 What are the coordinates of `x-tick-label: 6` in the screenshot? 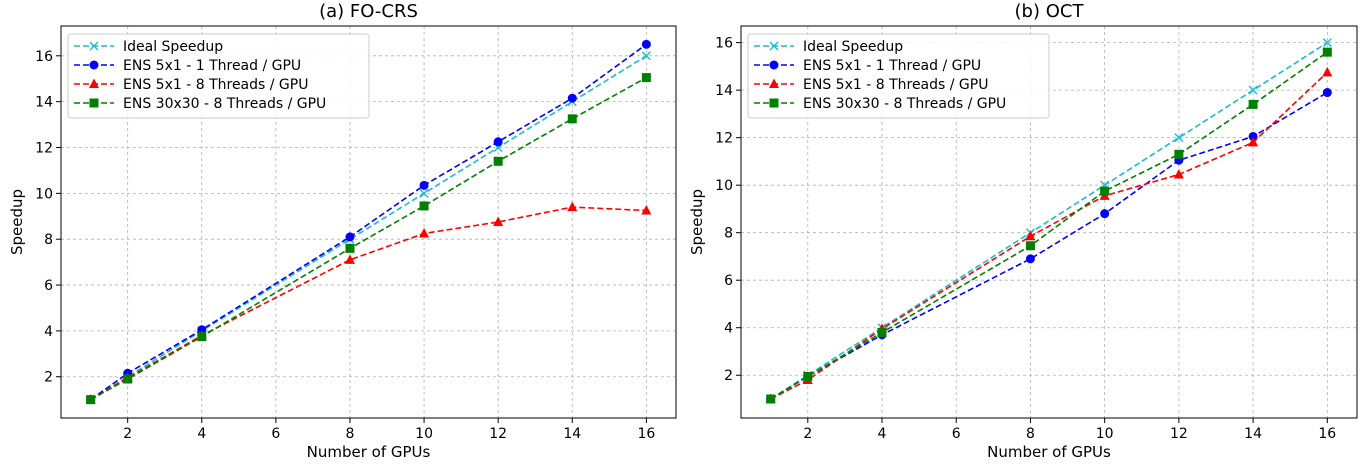 It's located at (275, 434).